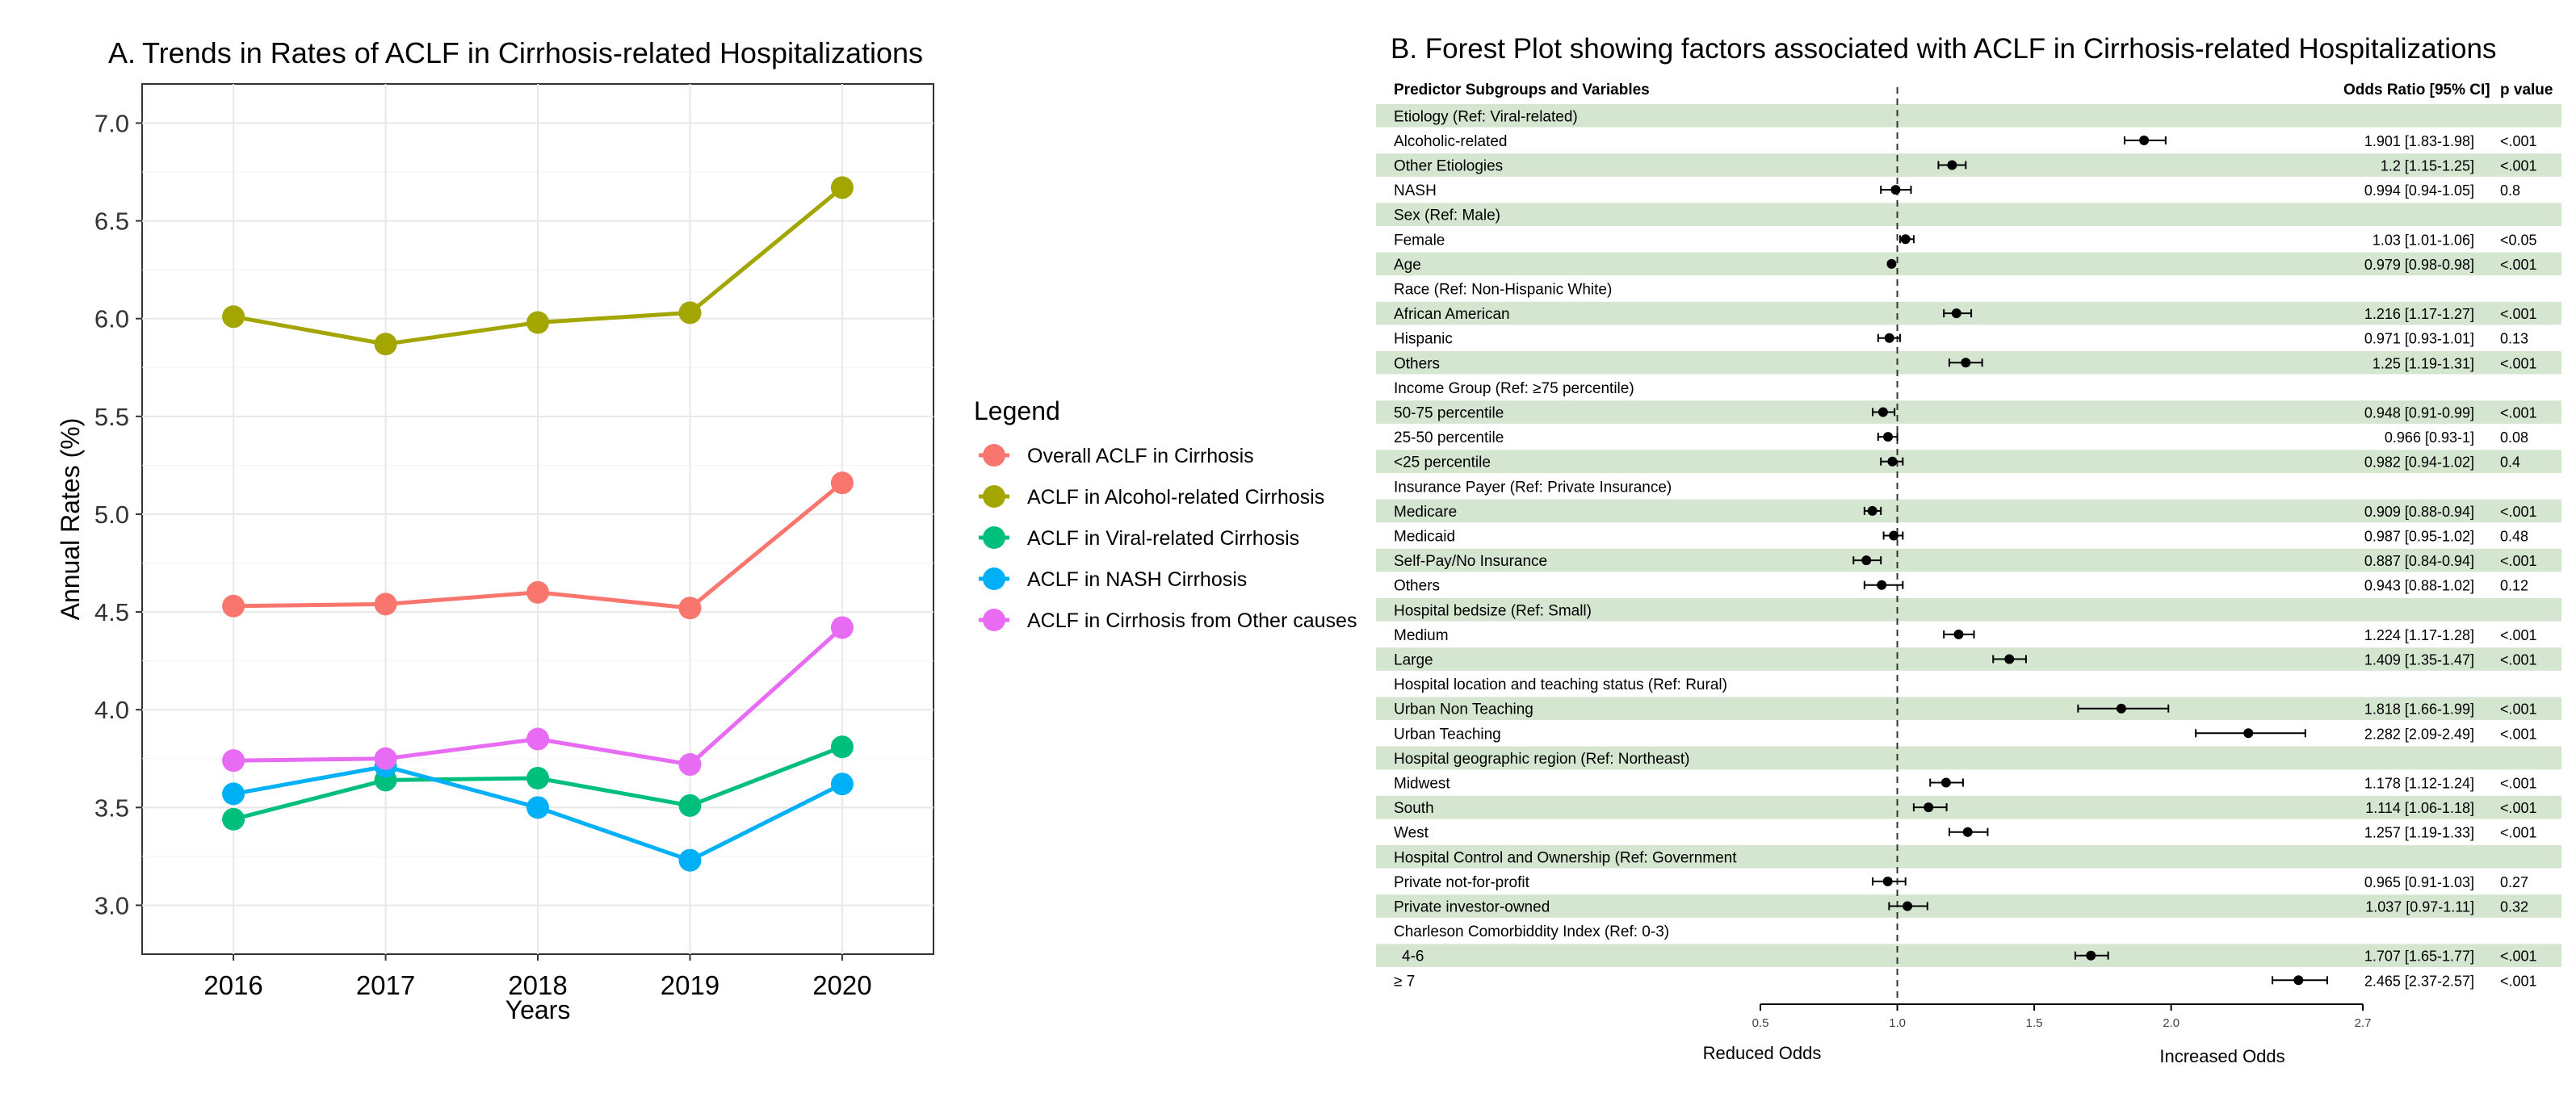  Describe the element at coordinates (2419, 981) in the screenshot. I see `odds-ratio-text: 2.465 [2.37-2.57]` at that location.